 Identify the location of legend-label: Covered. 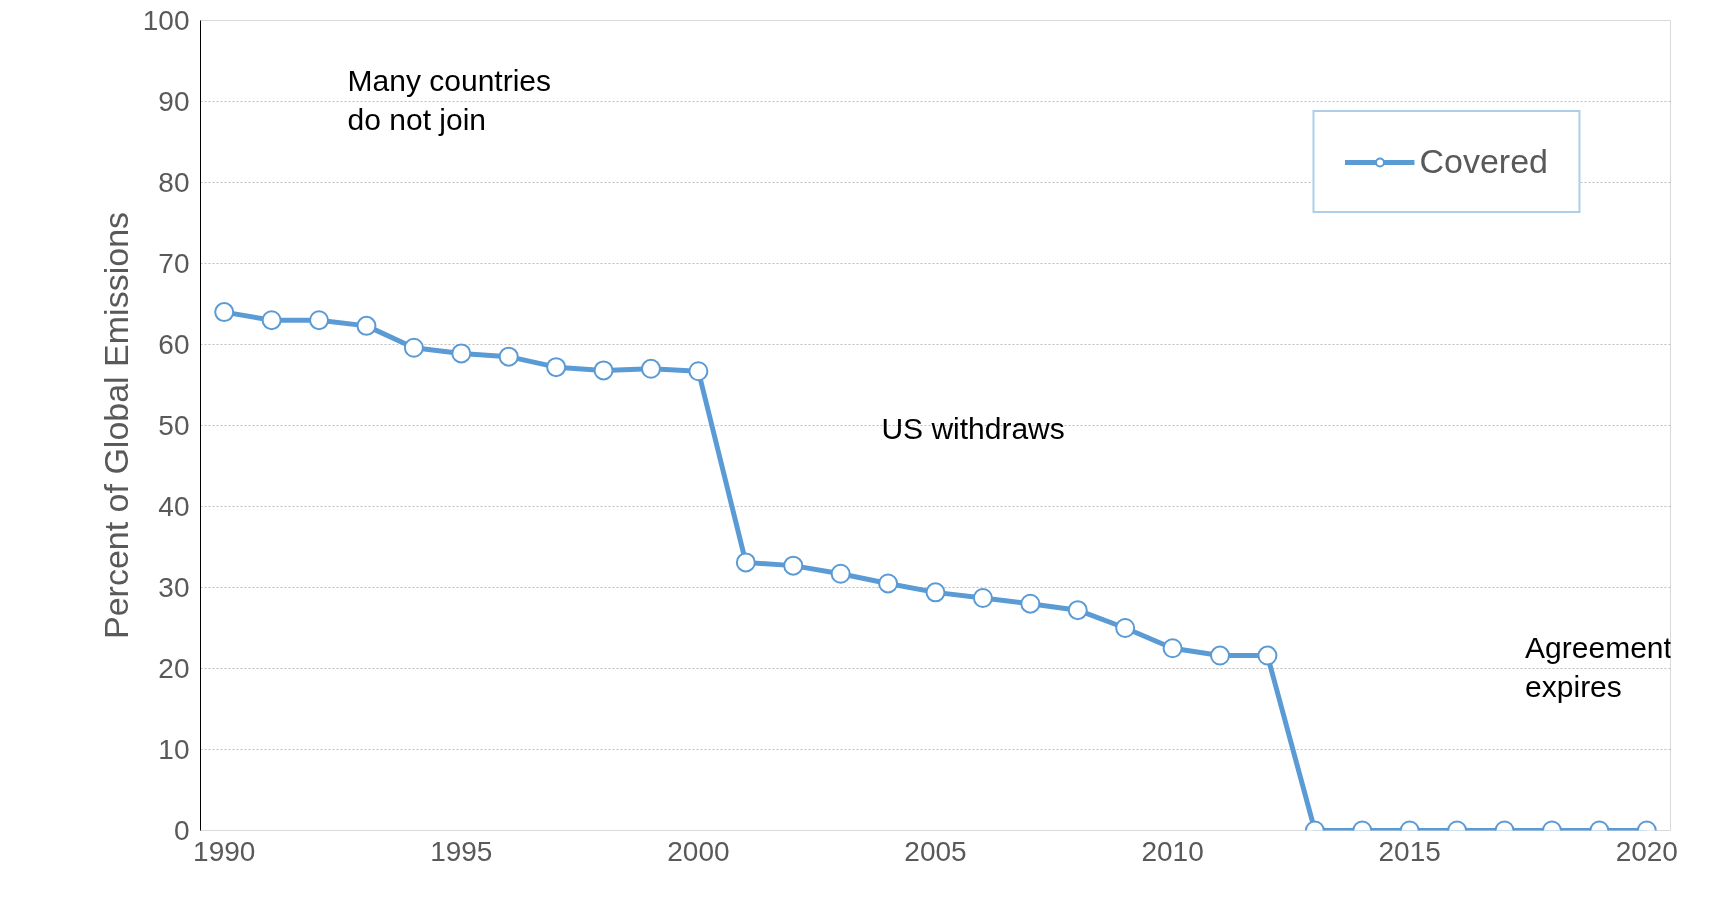
(1483, 161).